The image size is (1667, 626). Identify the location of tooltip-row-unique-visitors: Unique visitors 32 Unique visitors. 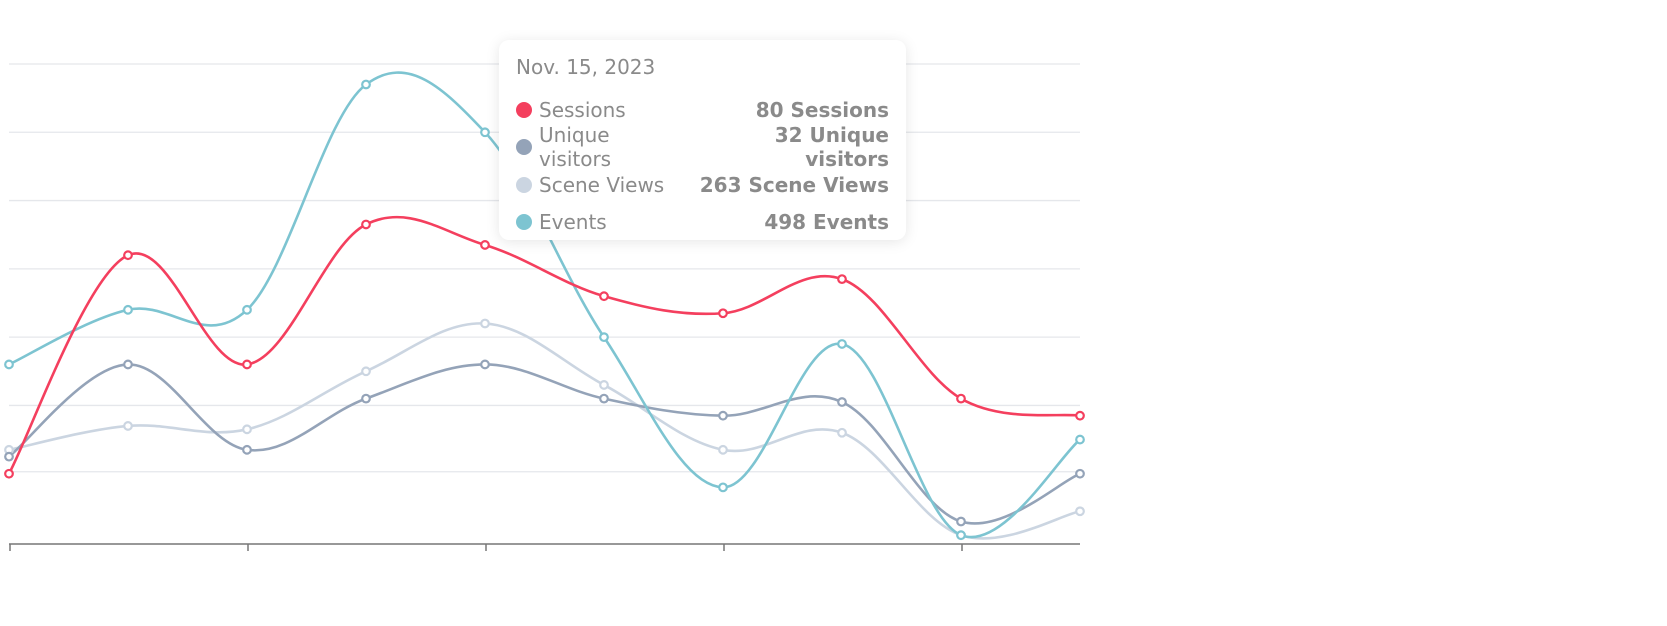
(702, 147).